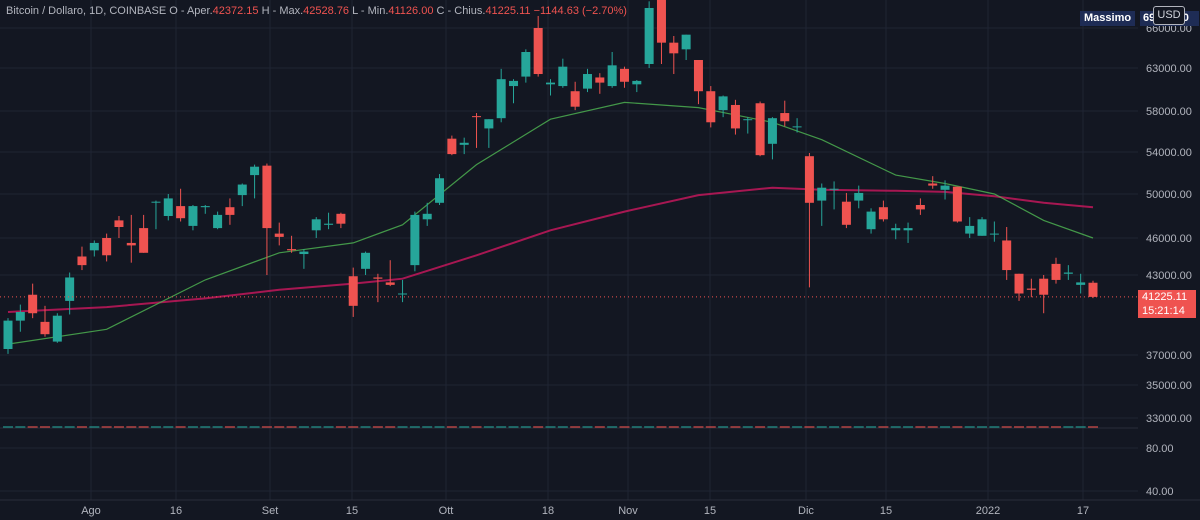 The width and height of the screenshot is (1200, 520). I want to click on price-tick-label: 35000.00, so click(1169, 386).